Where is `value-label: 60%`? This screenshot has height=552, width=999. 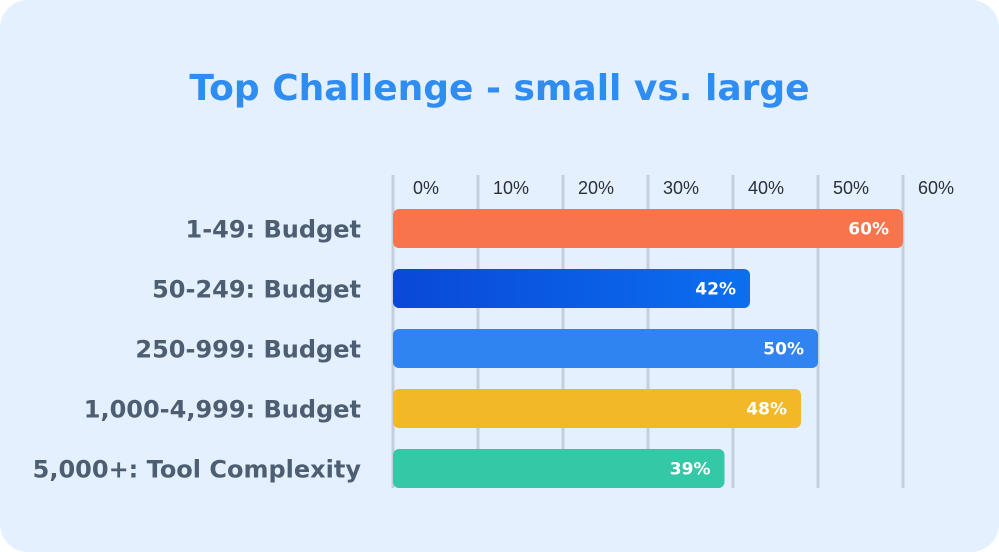 value-label: 60% is located at coordinates (868, 230).